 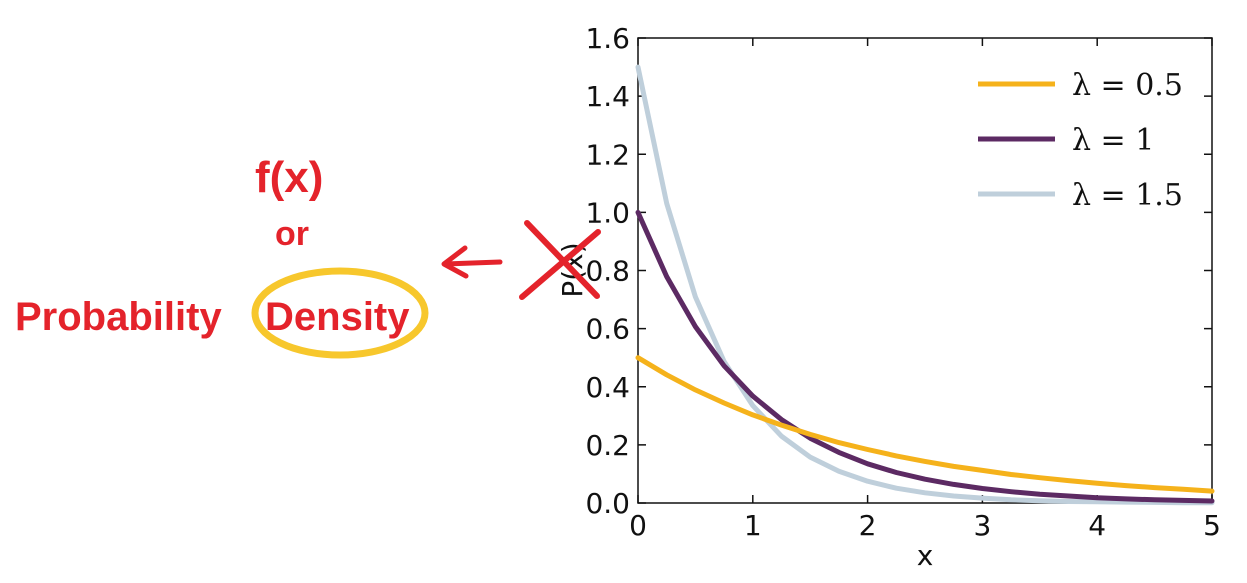 What do you see at coordinates (607, 154) in the screenshot?
I see `y-tick-label: 1.2` at bounding box center [607, 154].